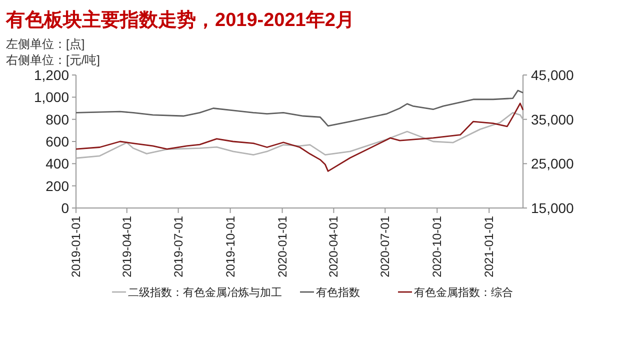  Describe the element at coordinates (53, 60) in the screenshot. I see `text: 右侧单位：[元/吨]` at that location.